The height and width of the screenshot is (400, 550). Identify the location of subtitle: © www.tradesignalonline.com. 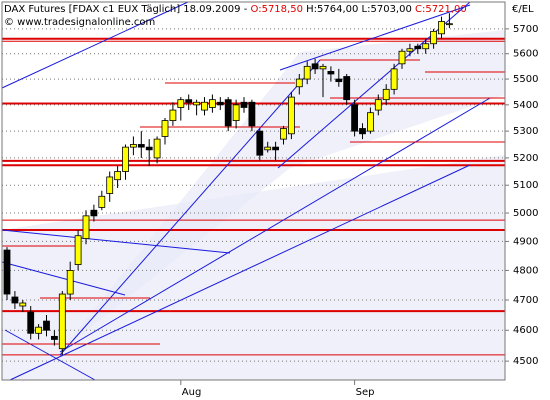
(79, 22).